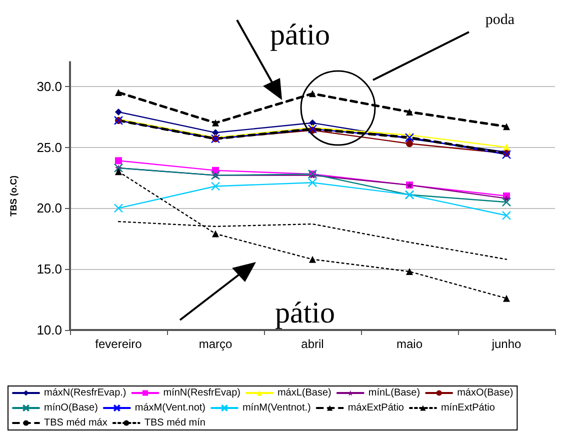  What do you see at coordinates (485, 393) in the screenshot?
I see `legend-label: máxO(Base)` at bounding box center [485, 393].